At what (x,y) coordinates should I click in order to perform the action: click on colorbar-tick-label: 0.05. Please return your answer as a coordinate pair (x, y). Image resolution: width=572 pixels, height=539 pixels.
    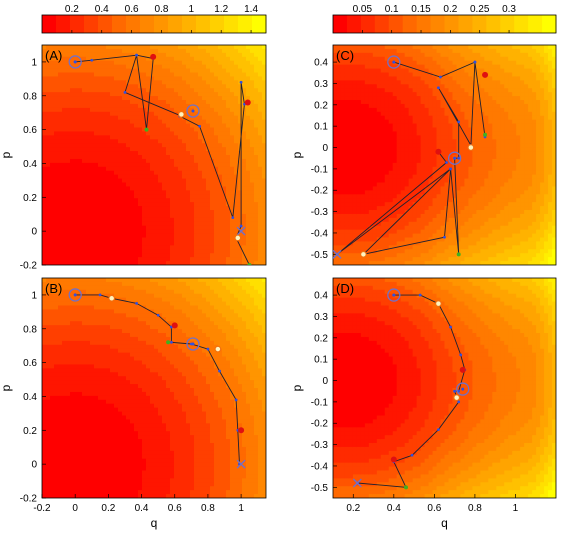
    Looking at the image, I should click on (363, 9).